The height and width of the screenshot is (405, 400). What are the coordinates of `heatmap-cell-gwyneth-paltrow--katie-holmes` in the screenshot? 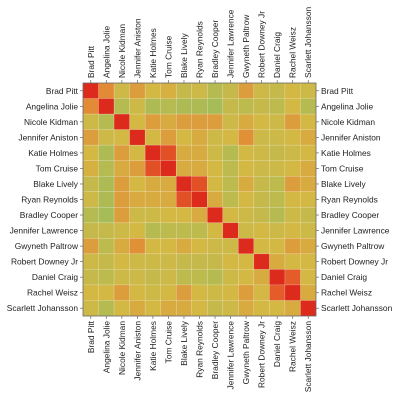 It's located at (152, 246).